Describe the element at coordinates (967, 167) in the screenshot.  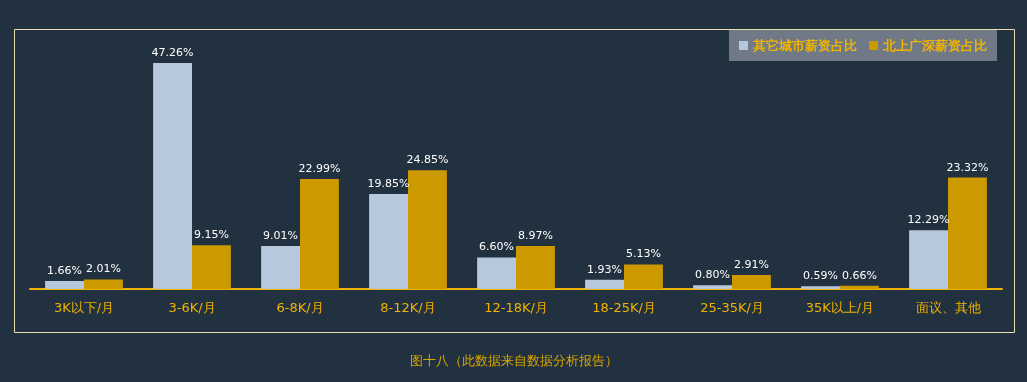
I see `data-label: 23.32%` at that location.